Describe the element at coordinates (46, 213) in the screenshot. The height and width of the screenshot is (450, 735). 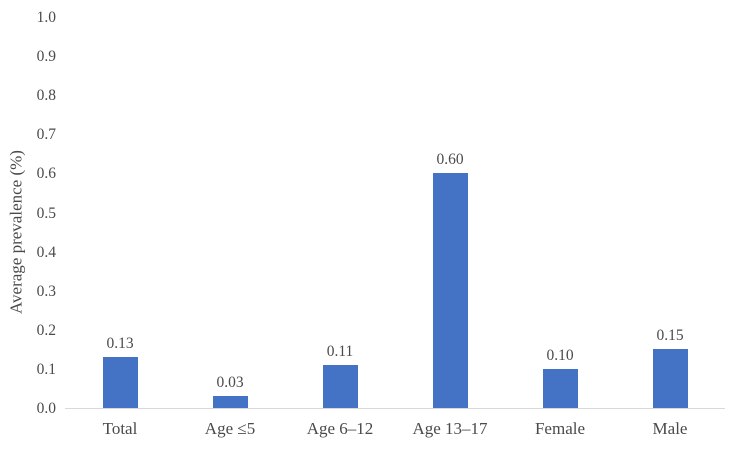
I see `y-tick-label: 0.5` at that location.